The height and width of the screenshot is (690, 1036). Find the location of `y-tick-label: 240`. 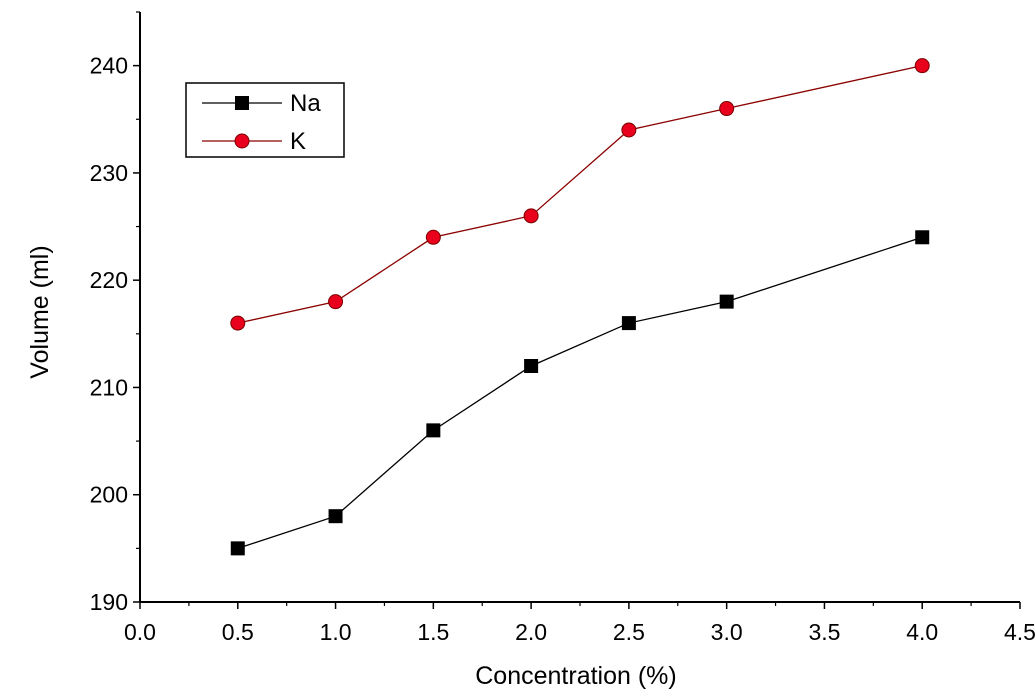

y-tick-label: 240 is located at coordinates (109, 66).